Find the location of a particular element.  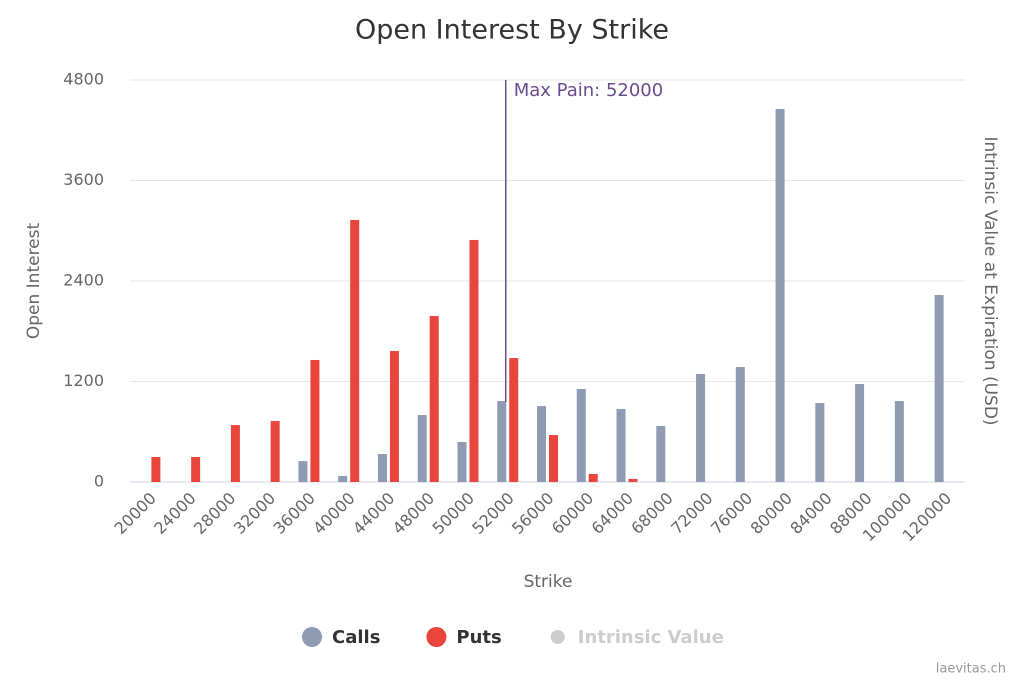

y-tick-label: 2400 is located at coordinates (83, 280).